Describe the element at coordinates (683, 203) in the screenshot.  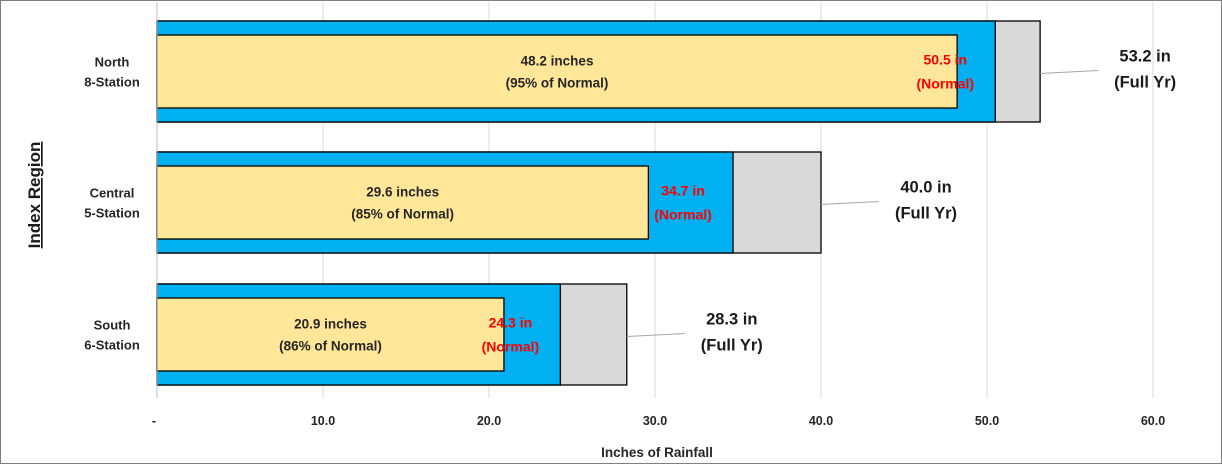
I see `normal-label: 34.7 in (Normal)` at that location.